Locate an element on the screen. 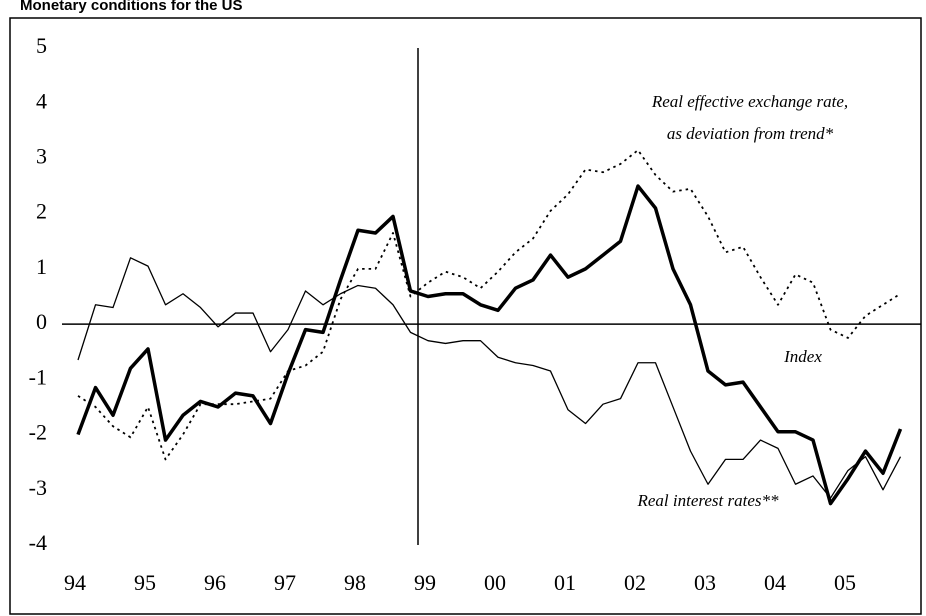 The width and height of the screenshot is (926, 616). chart-title: Monetary conditions for the US is located at coordinates (131, 7).